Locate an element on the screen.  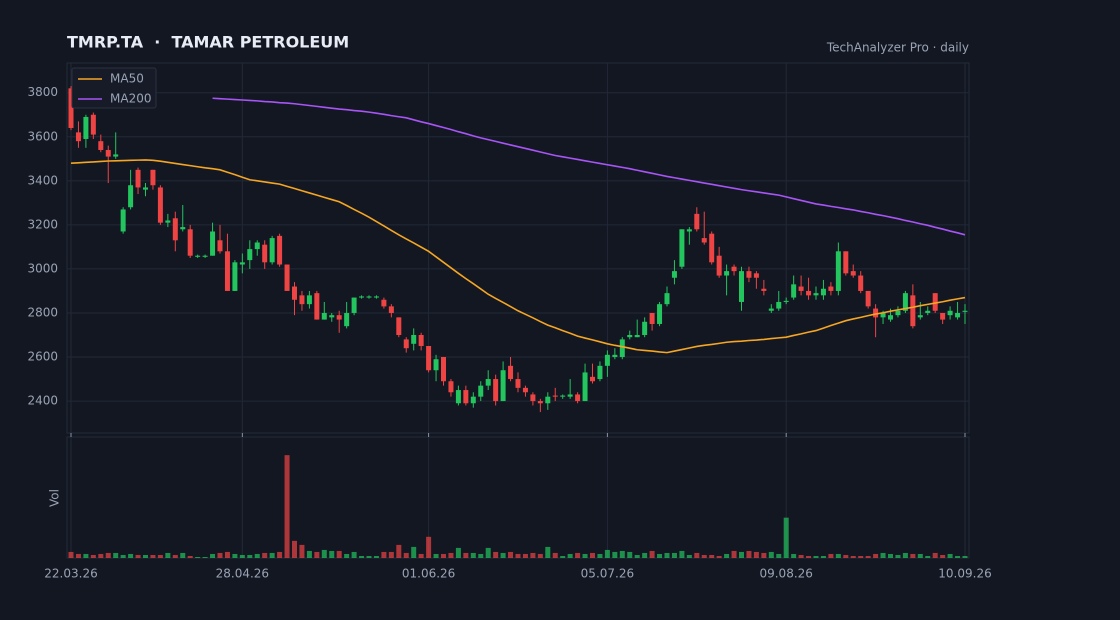
x-tick-label: 10.09.26 is located at coordinates (964, 574).